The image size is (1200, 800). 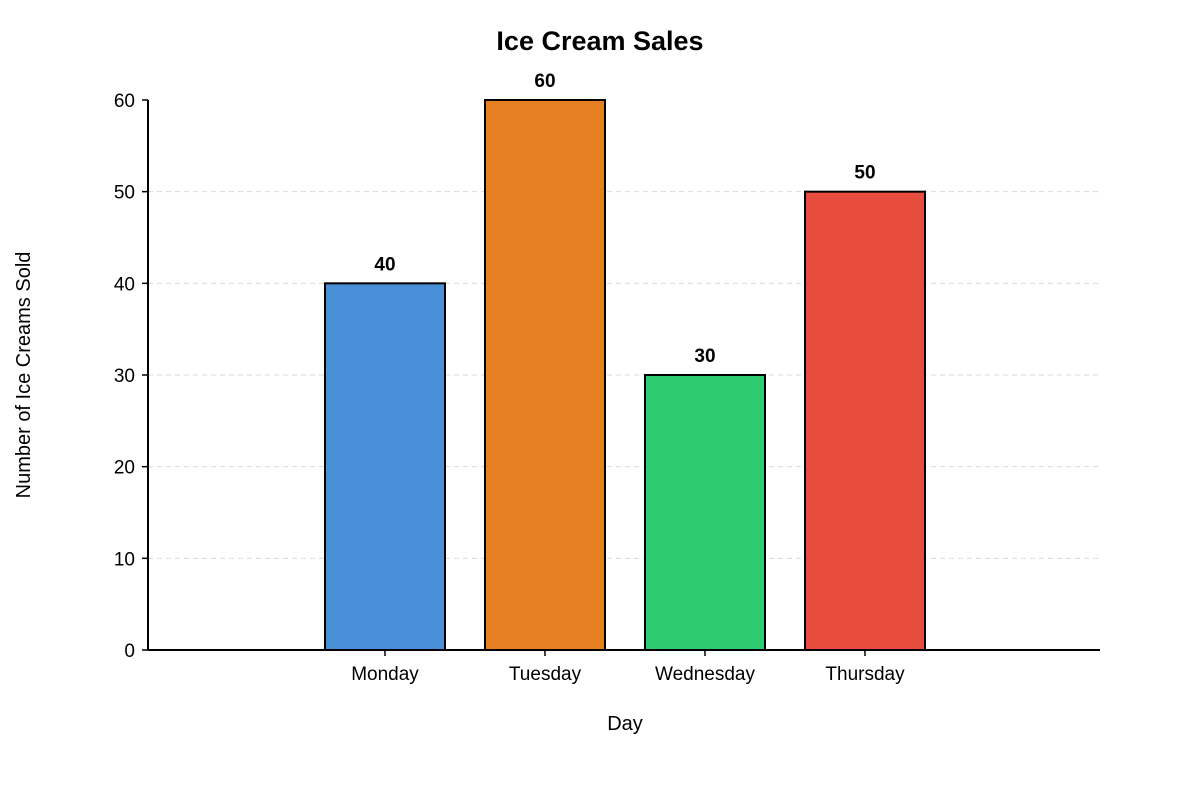 What do you see at coordinates (544, 81) in the screenshot?
I see `data-label: 60` at bounding box center [544, 81].